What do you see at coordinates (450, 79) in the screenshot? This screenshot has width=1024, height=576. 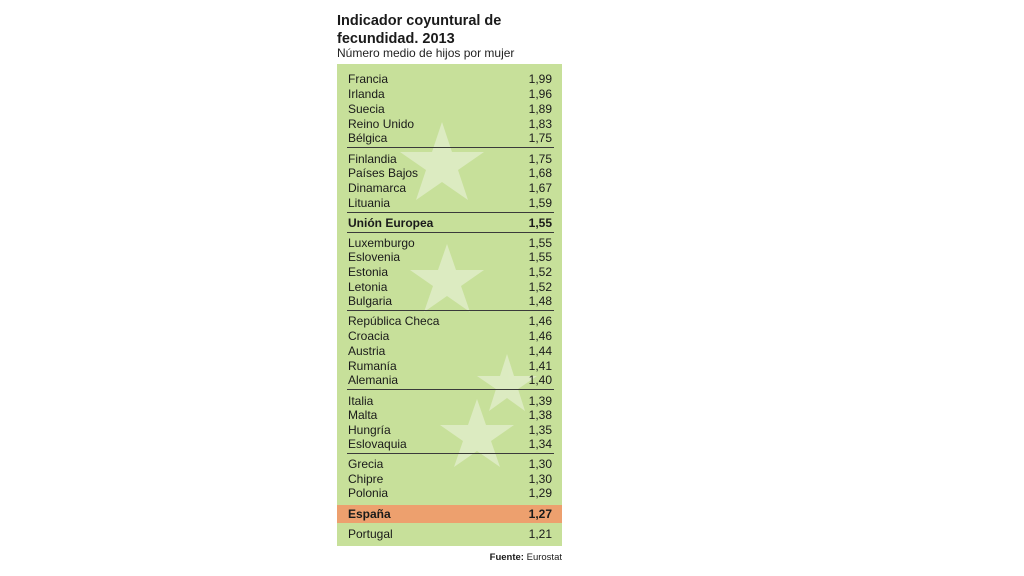 I see `table-row: Francia 1,99` at bounding box center [450, 79].